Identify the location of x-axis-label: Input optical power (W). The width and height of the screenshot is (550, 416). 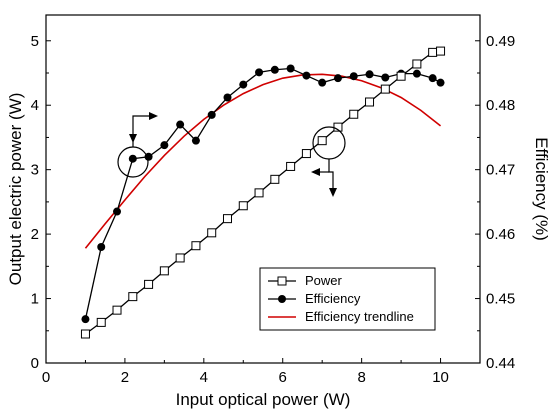
(263, 399).